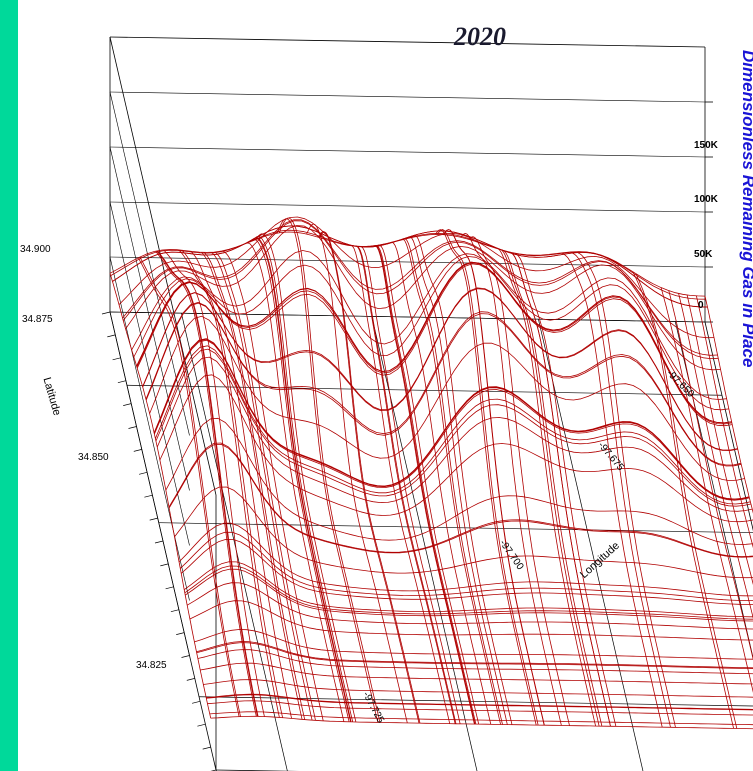  Describe the element at coordinates (703, 254) in the screenshot. I see `z-tick-label: 50K` at that location.